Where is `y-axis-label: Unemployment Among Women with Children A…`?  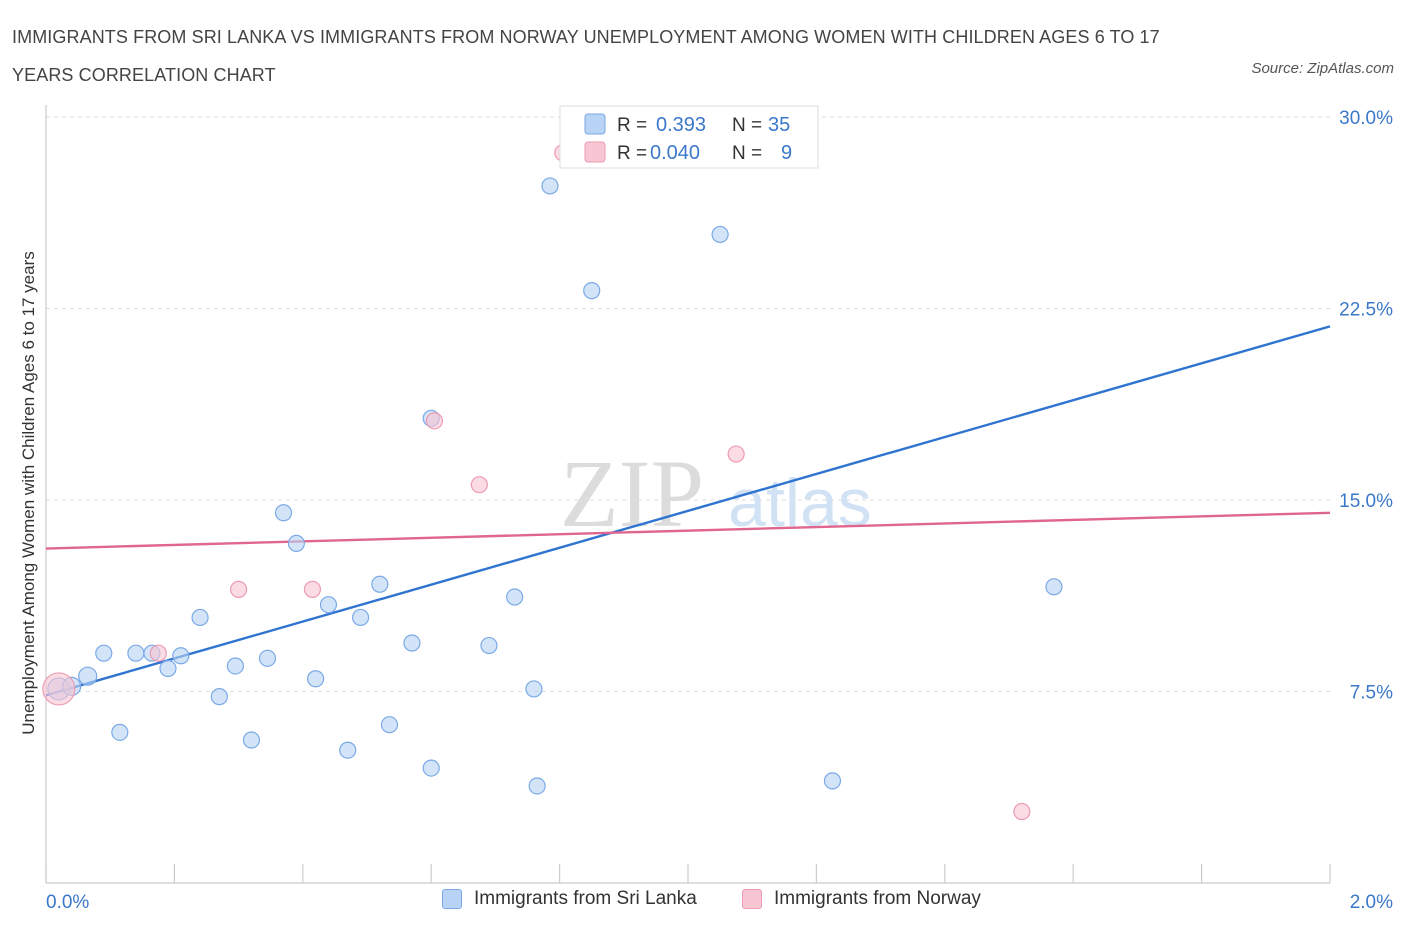 y-axis-label: Unemployment Among Women with Children A… is located at coordinates (28, 493).